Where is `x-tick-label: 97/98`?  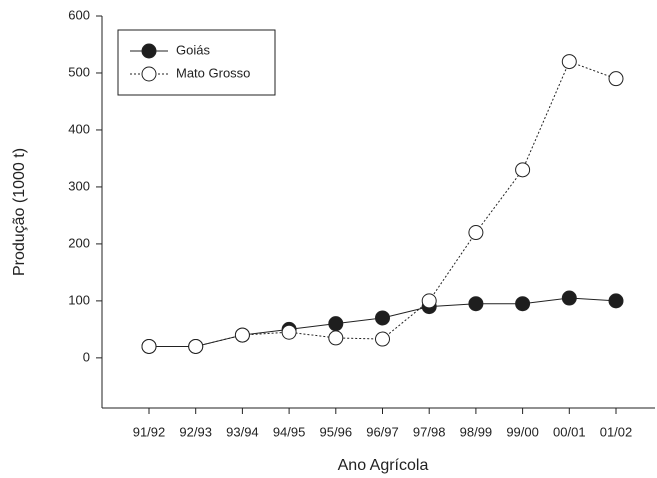
x-tick-label: 97/98 is located at coordinates (429, 431).